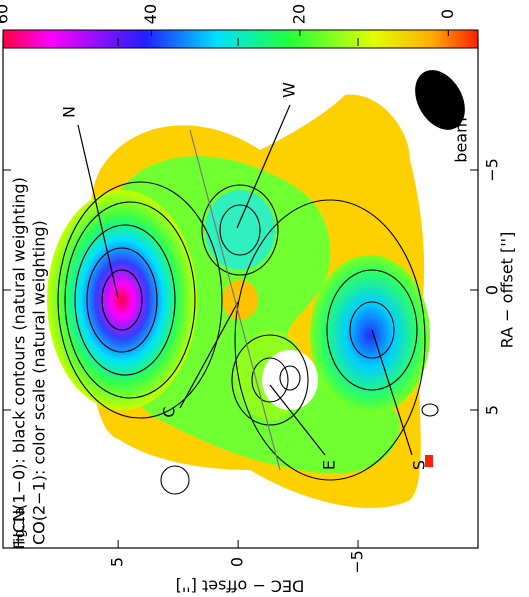 The width and height of the screenshot is (529, 597). What do you see at coordinates (39, 382) in the screenshot?
I see `legend-line: CO(2−1): color scale (natural weighting)` at bounding box center [39, 382].